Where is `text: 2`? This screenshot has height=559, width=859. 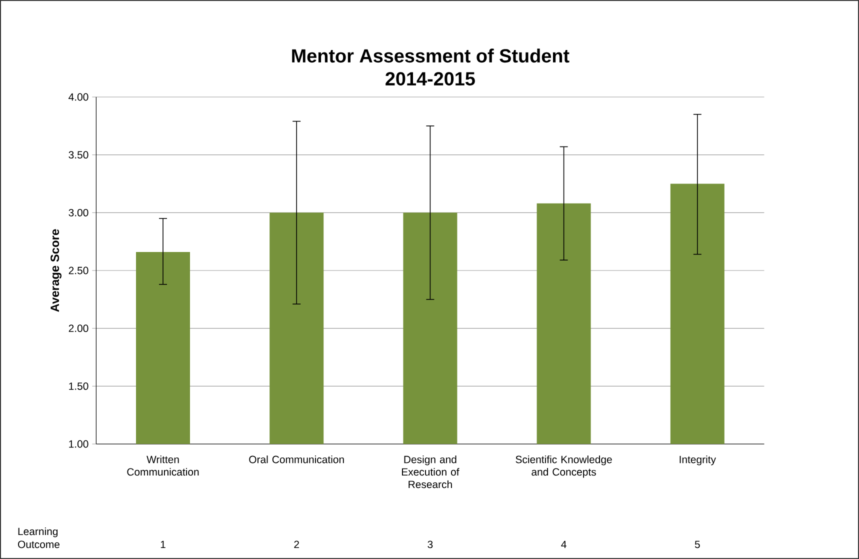 text: 2 is located at coordinates (296, 544).